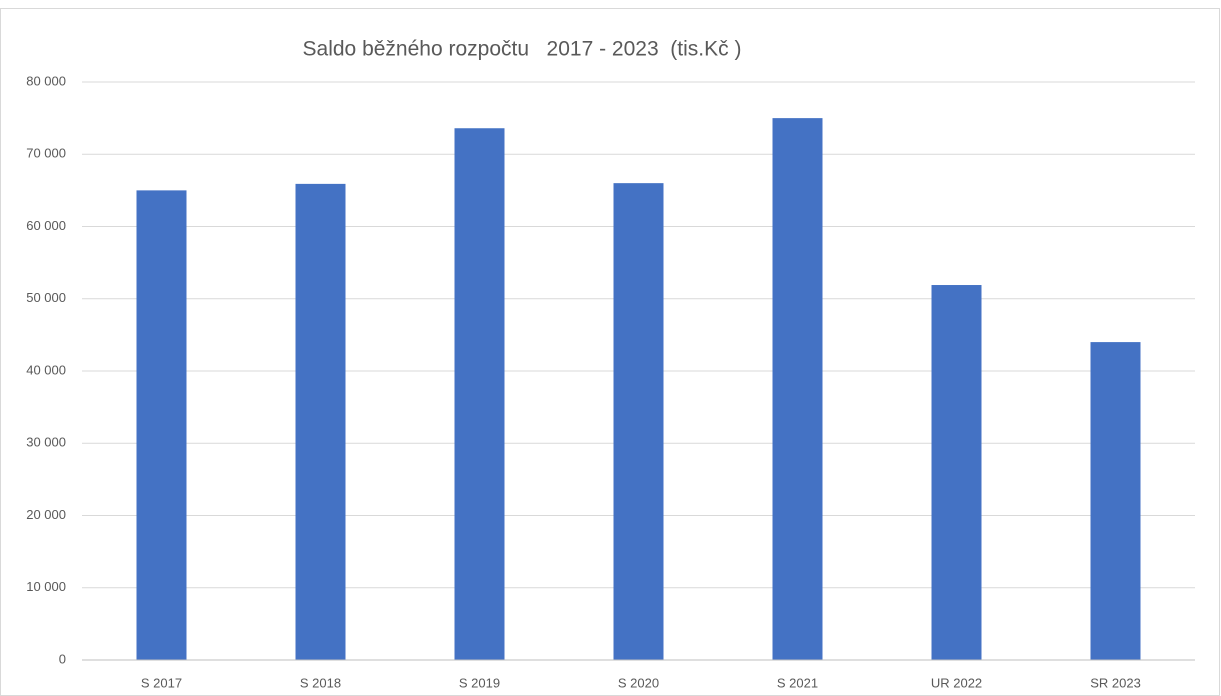 The image size is (1221, 696). What do you see at coordinates (1115, 682) in the screenshot?
I see `x-tick-label: SR 2023` at bounding box center [1115, 682].